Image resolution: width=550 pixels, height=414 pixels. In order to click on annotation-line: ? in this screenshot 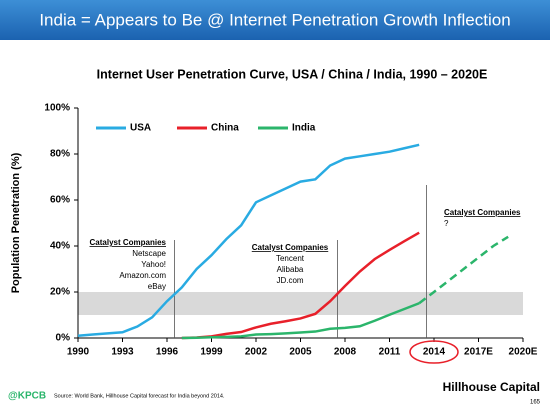, I will do `click(446, 223)`.